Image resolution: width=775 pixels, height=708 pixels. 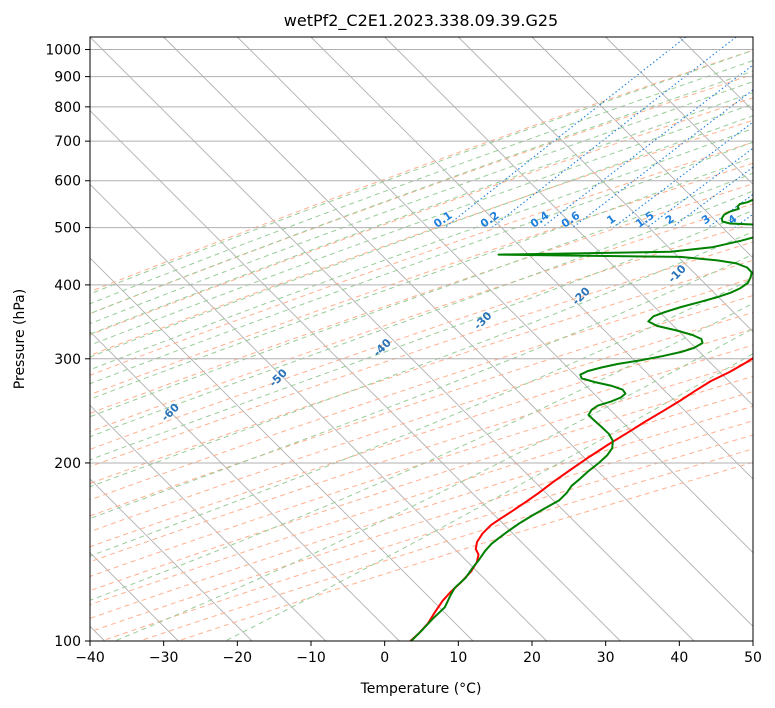 I want to click on x-tick-label: −30, so click(x=164, y=658).